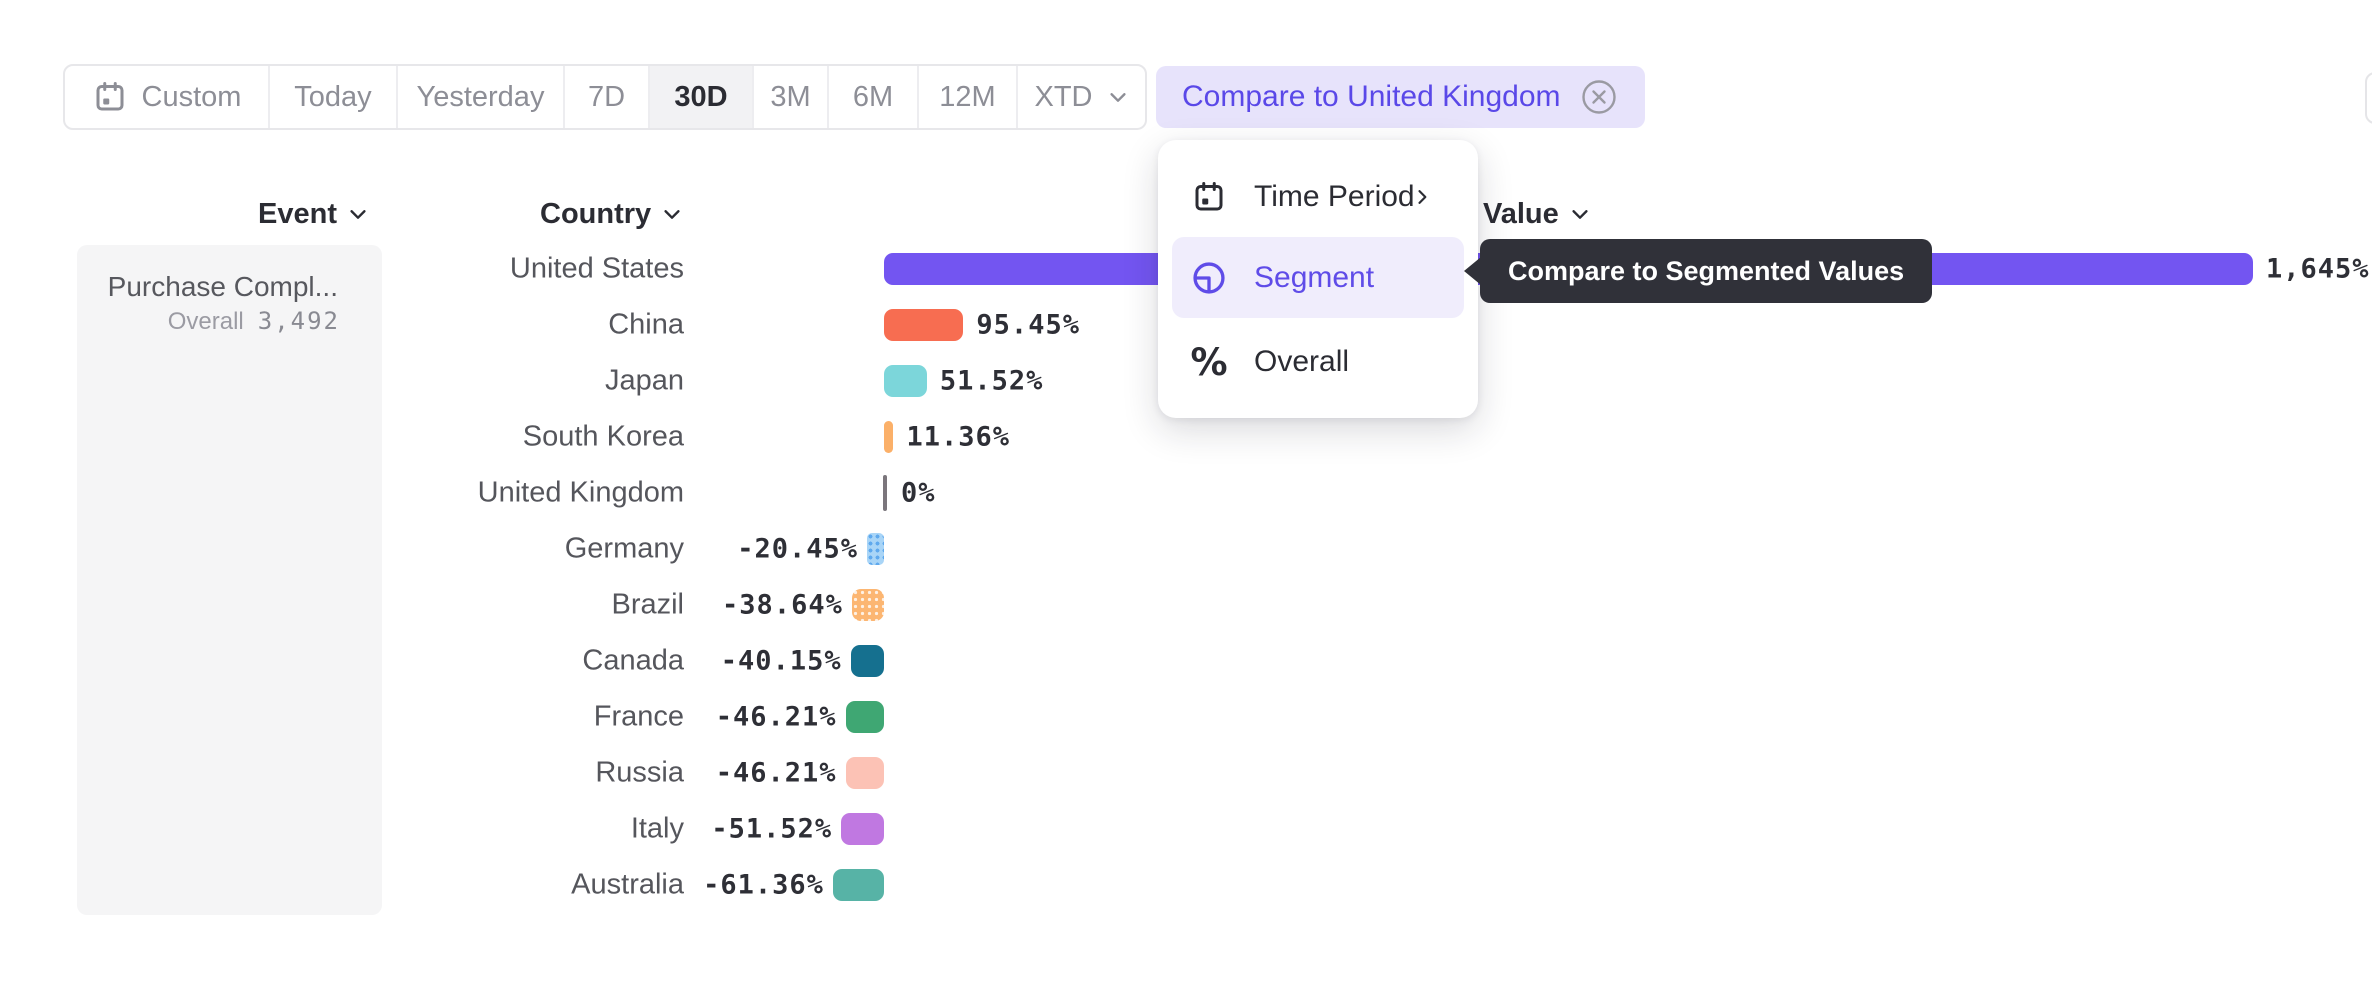 The width and height of the screenshot is (2372, 988). I want to click on value-label-russia: -46.21%, so click(776, 773).